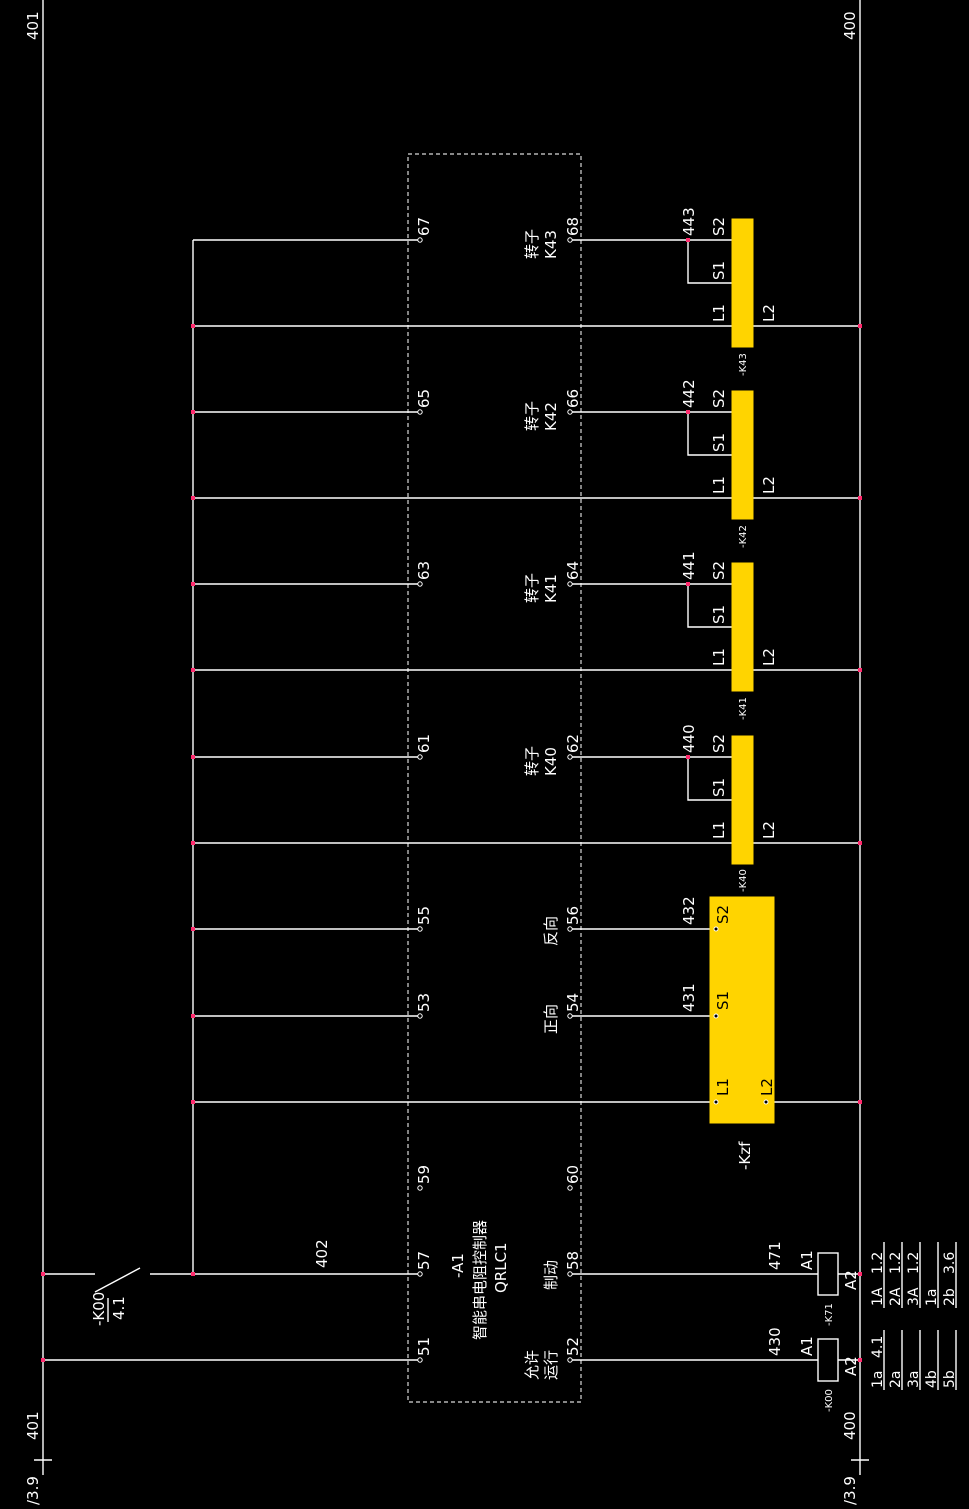 The image size is (969, 1509). Describe the element at coordinates (896, 1296) in the screenshot. I see `xref-k71-r2-c1: 2A` at that location.